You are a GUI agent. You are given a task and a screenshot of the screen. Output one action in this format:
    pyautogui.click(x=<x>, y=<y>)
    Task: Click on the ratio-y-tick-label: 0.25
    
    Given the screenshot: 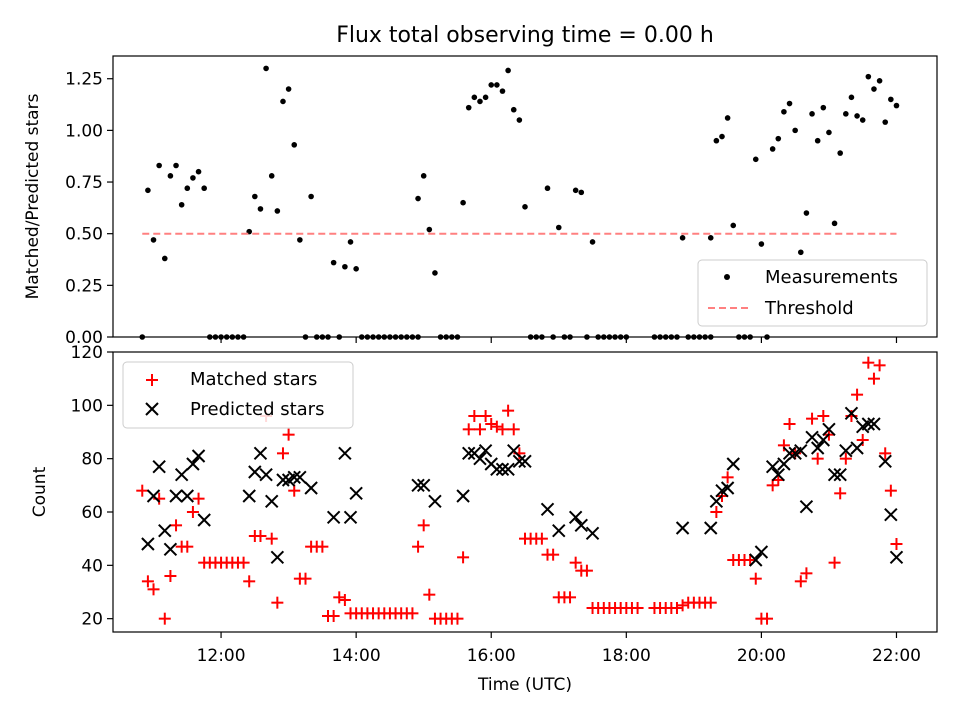 What is the action you would take?
    pyautogui.click(x=84, y=286)
    